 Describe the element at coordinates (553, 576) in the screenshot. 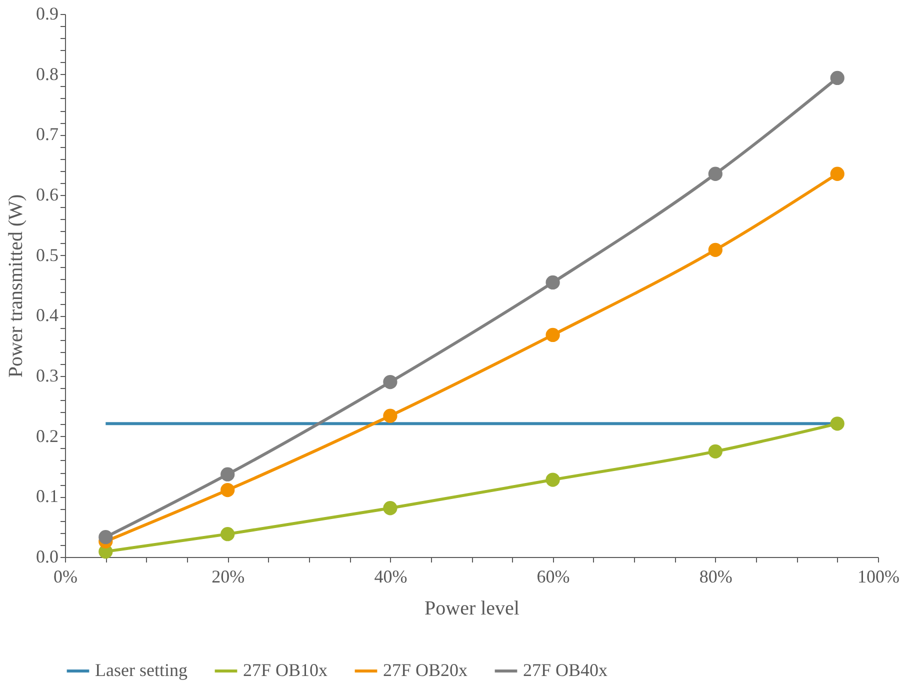

I see `x-tick-label: 60%` at that location.